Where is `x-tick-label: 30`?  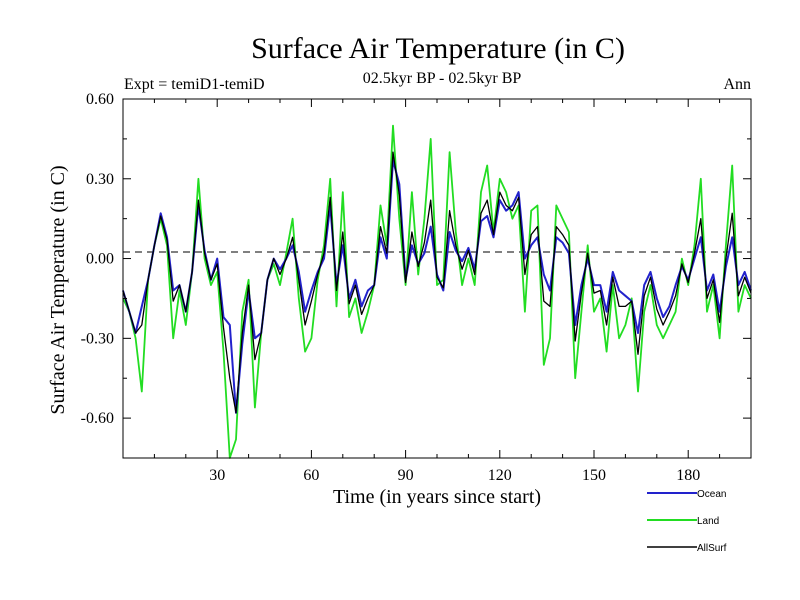 x-tick-label: 30 is located at coordinates (217, 475).